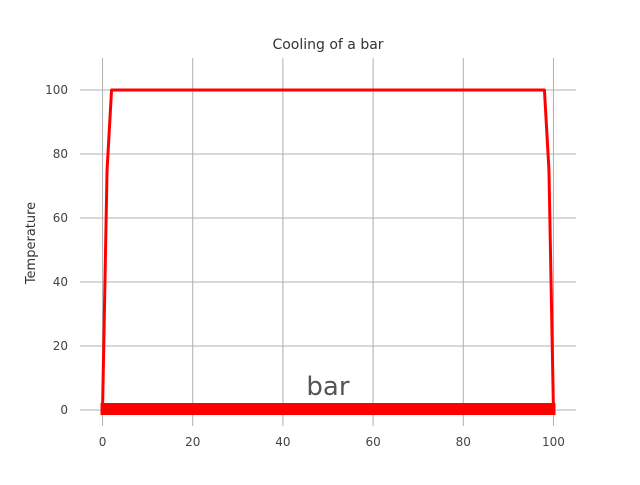 This screenshot has height=485, width=640. Describe the element at coordinates (103, 442) in the screenshot. I see `x-tick-label: 0` at that location.